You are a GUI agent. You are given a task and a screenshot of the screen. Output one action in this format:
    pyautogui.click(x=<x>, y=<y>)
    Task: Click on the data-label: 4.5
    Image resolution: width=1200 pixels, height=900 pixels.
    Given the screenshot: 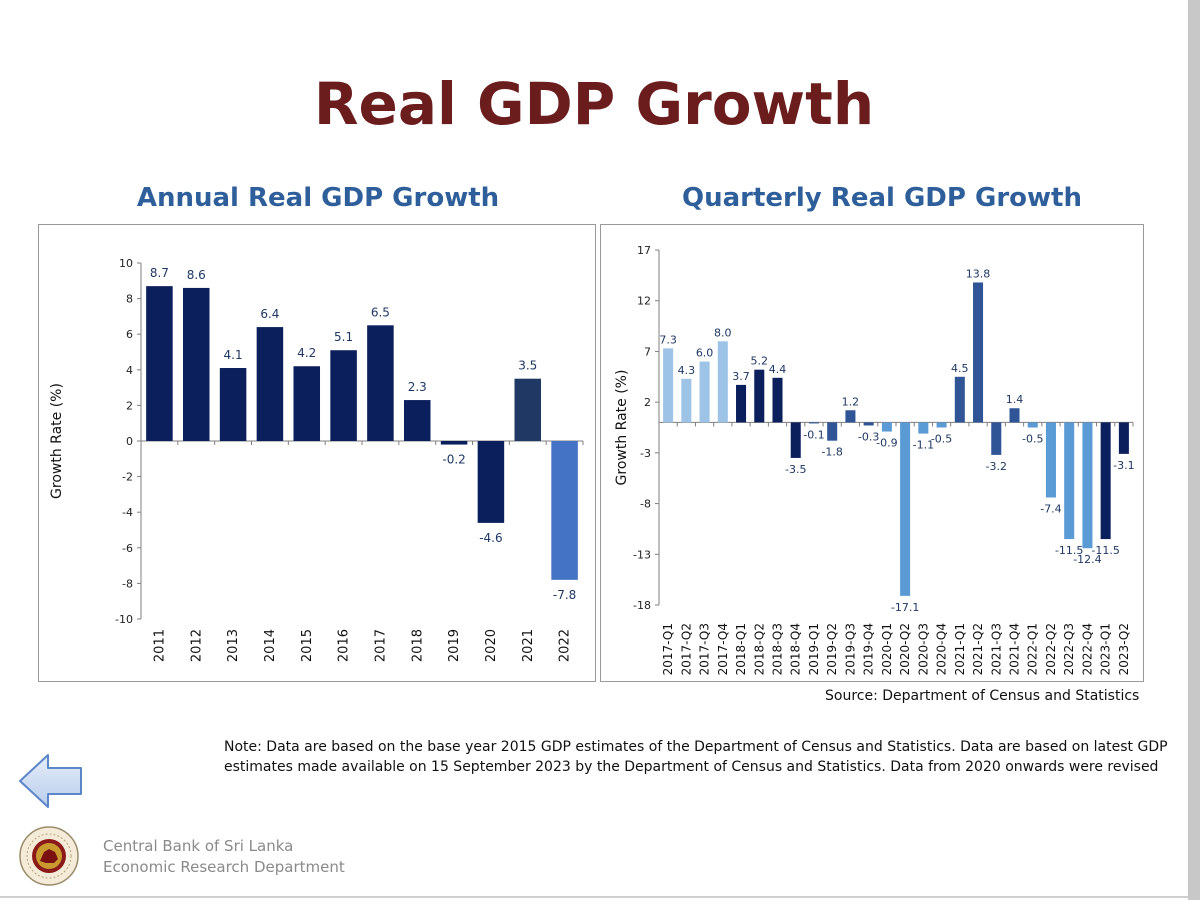 What is the action you would take?
    pyautogui.click(x=960, y=368)
    